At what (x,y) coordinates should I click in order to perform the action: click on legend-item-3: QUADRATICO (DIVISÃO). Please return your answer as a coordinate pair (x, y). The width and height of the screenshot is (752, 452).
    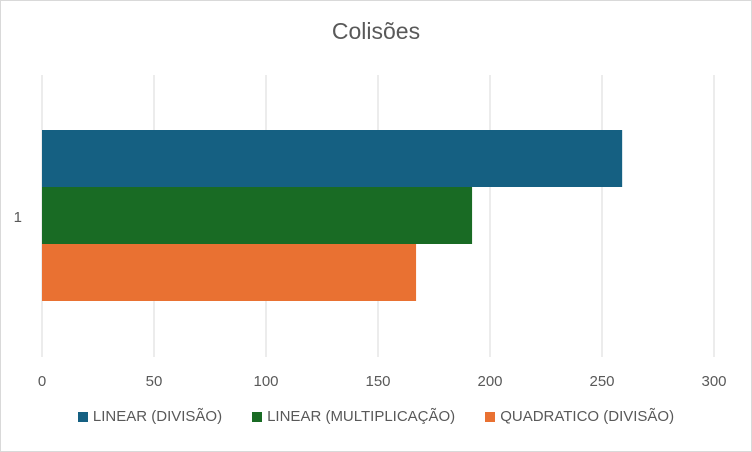
    Looking at the image, I should click on (579, 416).